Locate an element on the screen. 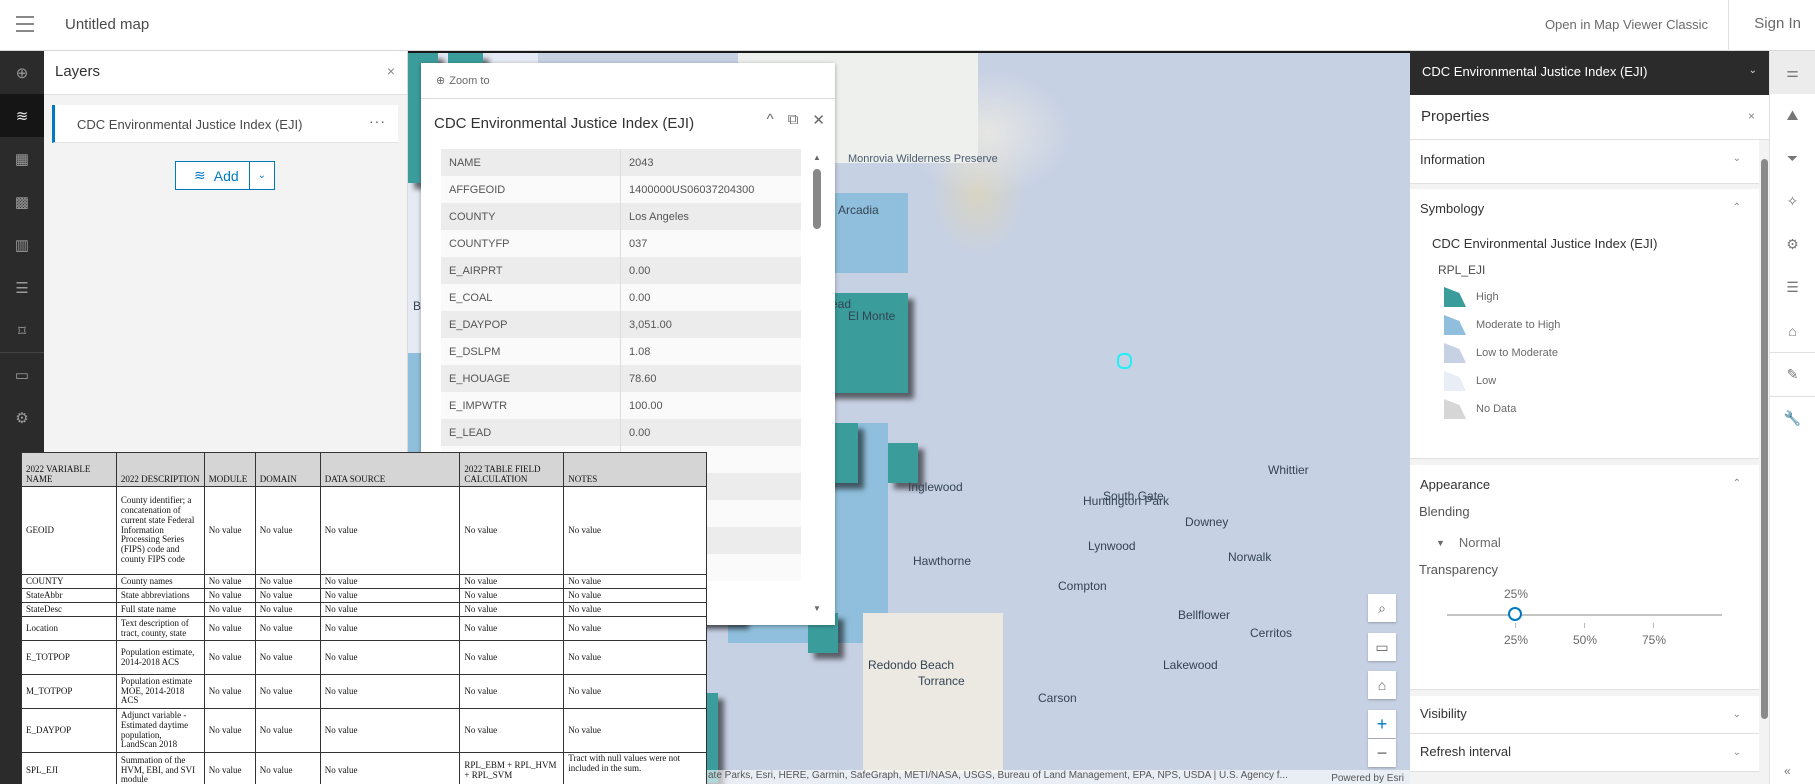  tools-icon: 🔧 is located at coordinates (1792, 418).